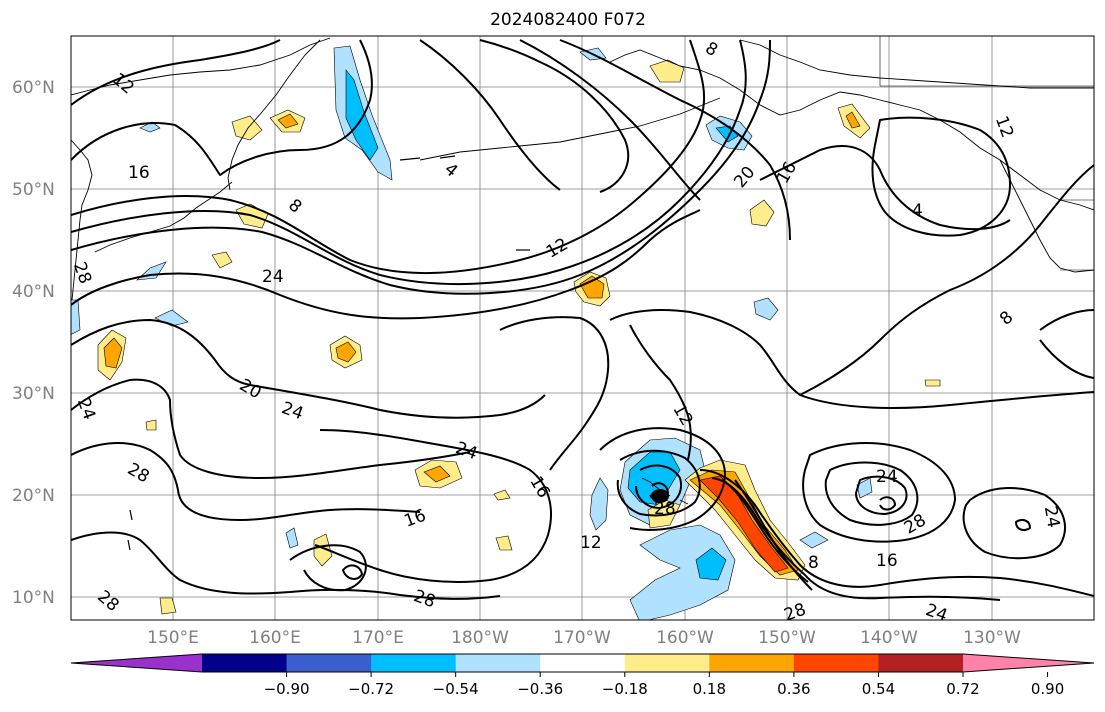  Describe the element at coordinates (570, 129) in the screenshot. I see `coastline-aleutians` at that location.